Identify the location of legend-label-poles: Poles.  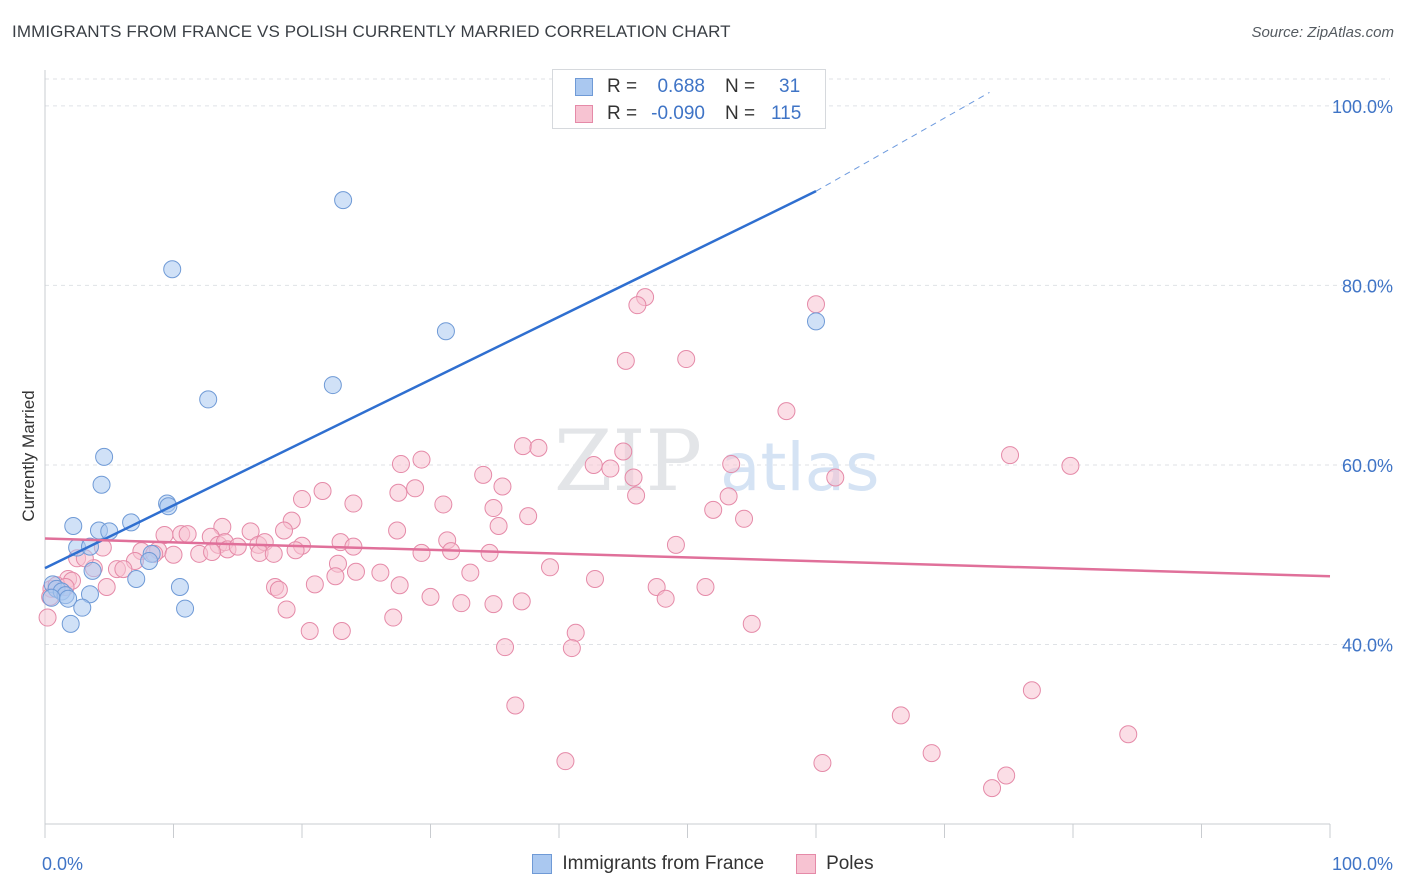
(850, 863).